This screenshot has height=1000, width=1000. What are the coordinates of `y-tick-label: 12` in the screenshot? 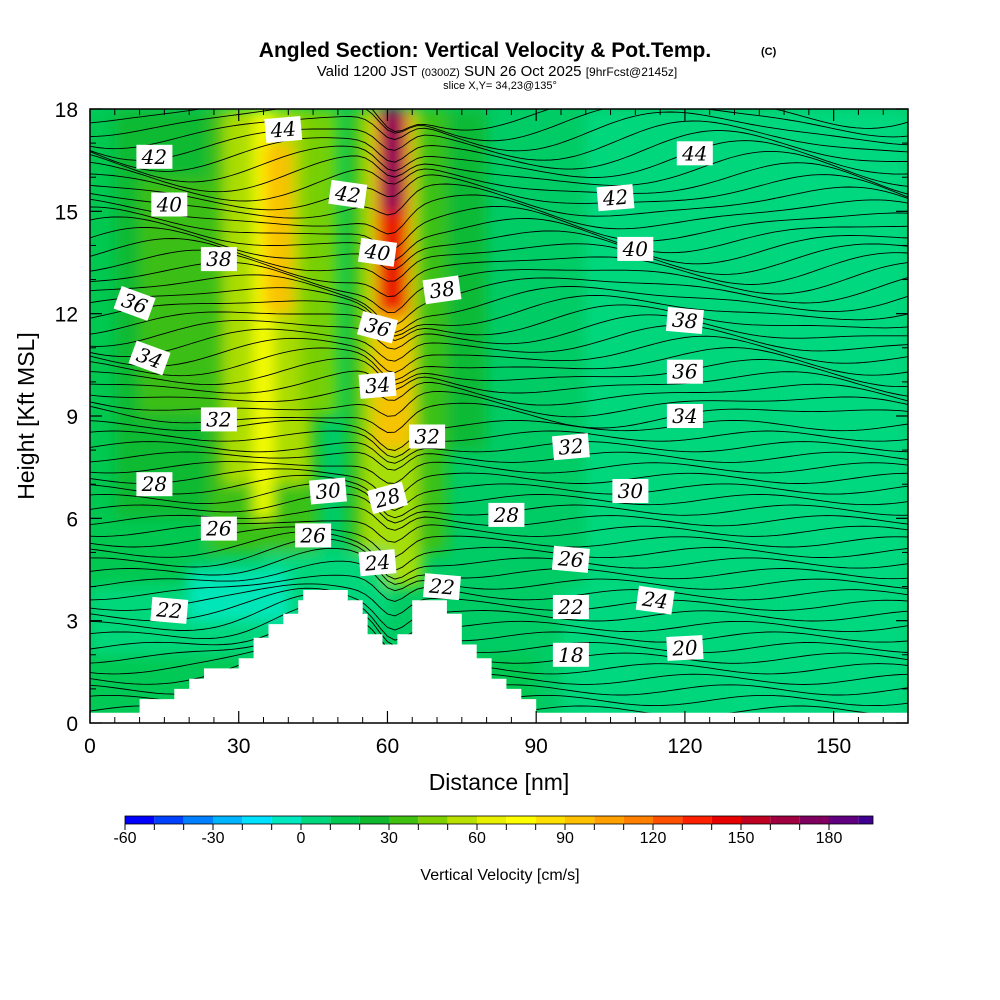 It's located at (66, 315).